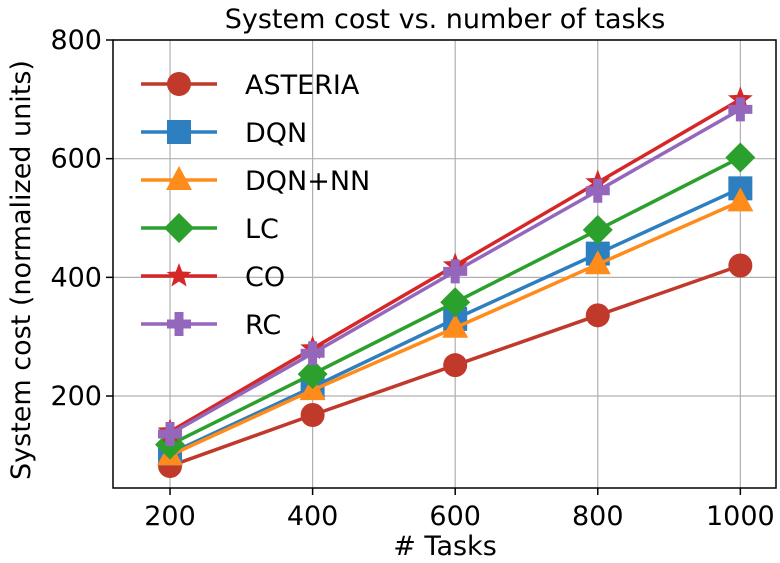  I want to click on legend-label: CO, so click(265, 277).